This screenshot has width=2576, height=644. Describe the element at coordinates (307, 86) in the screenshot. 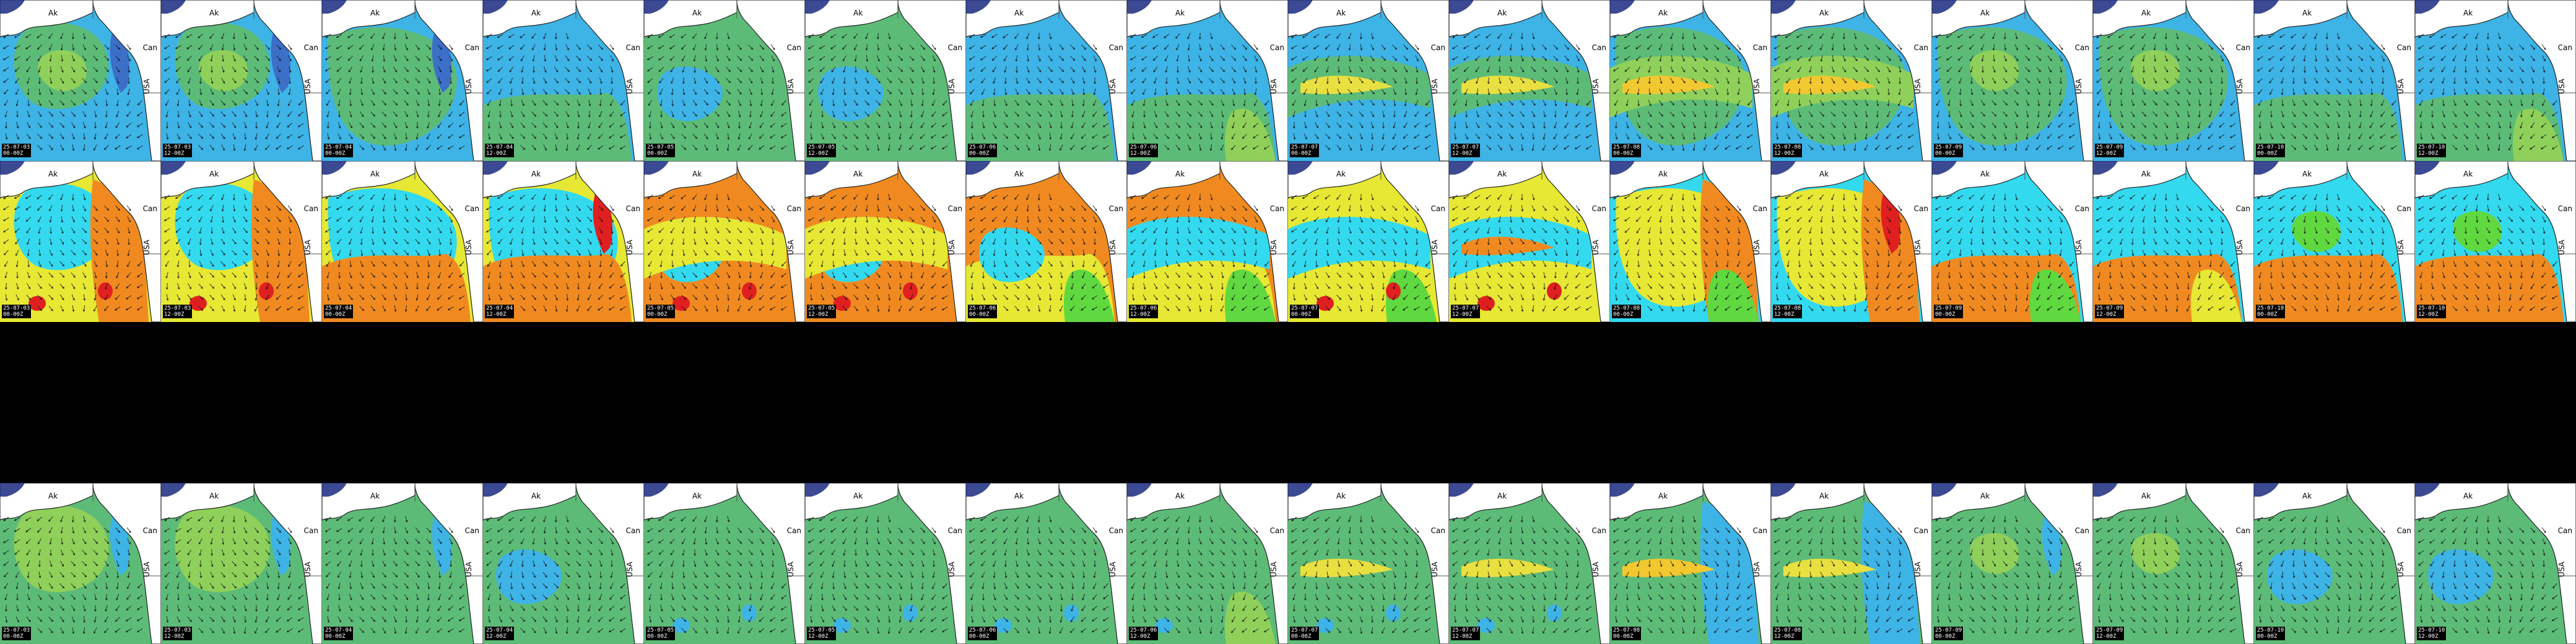

I see `label-usa: USA` at that location.